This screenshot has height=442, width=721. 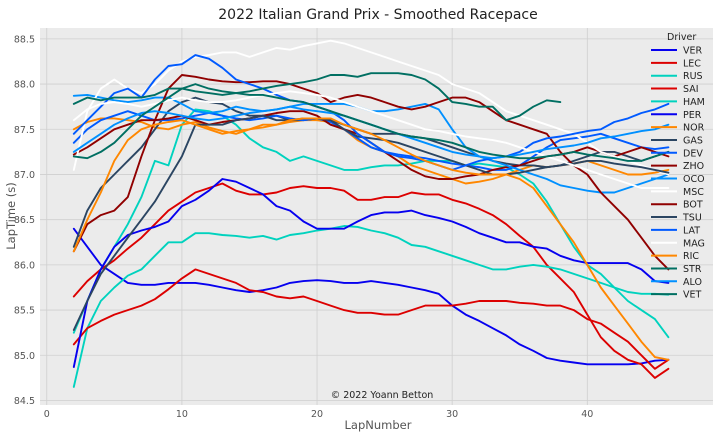 What do you see at coordinates (691, 230) in the screenshot?
I see `legend-label-lat: LAT` at bounding box center [691, 230].